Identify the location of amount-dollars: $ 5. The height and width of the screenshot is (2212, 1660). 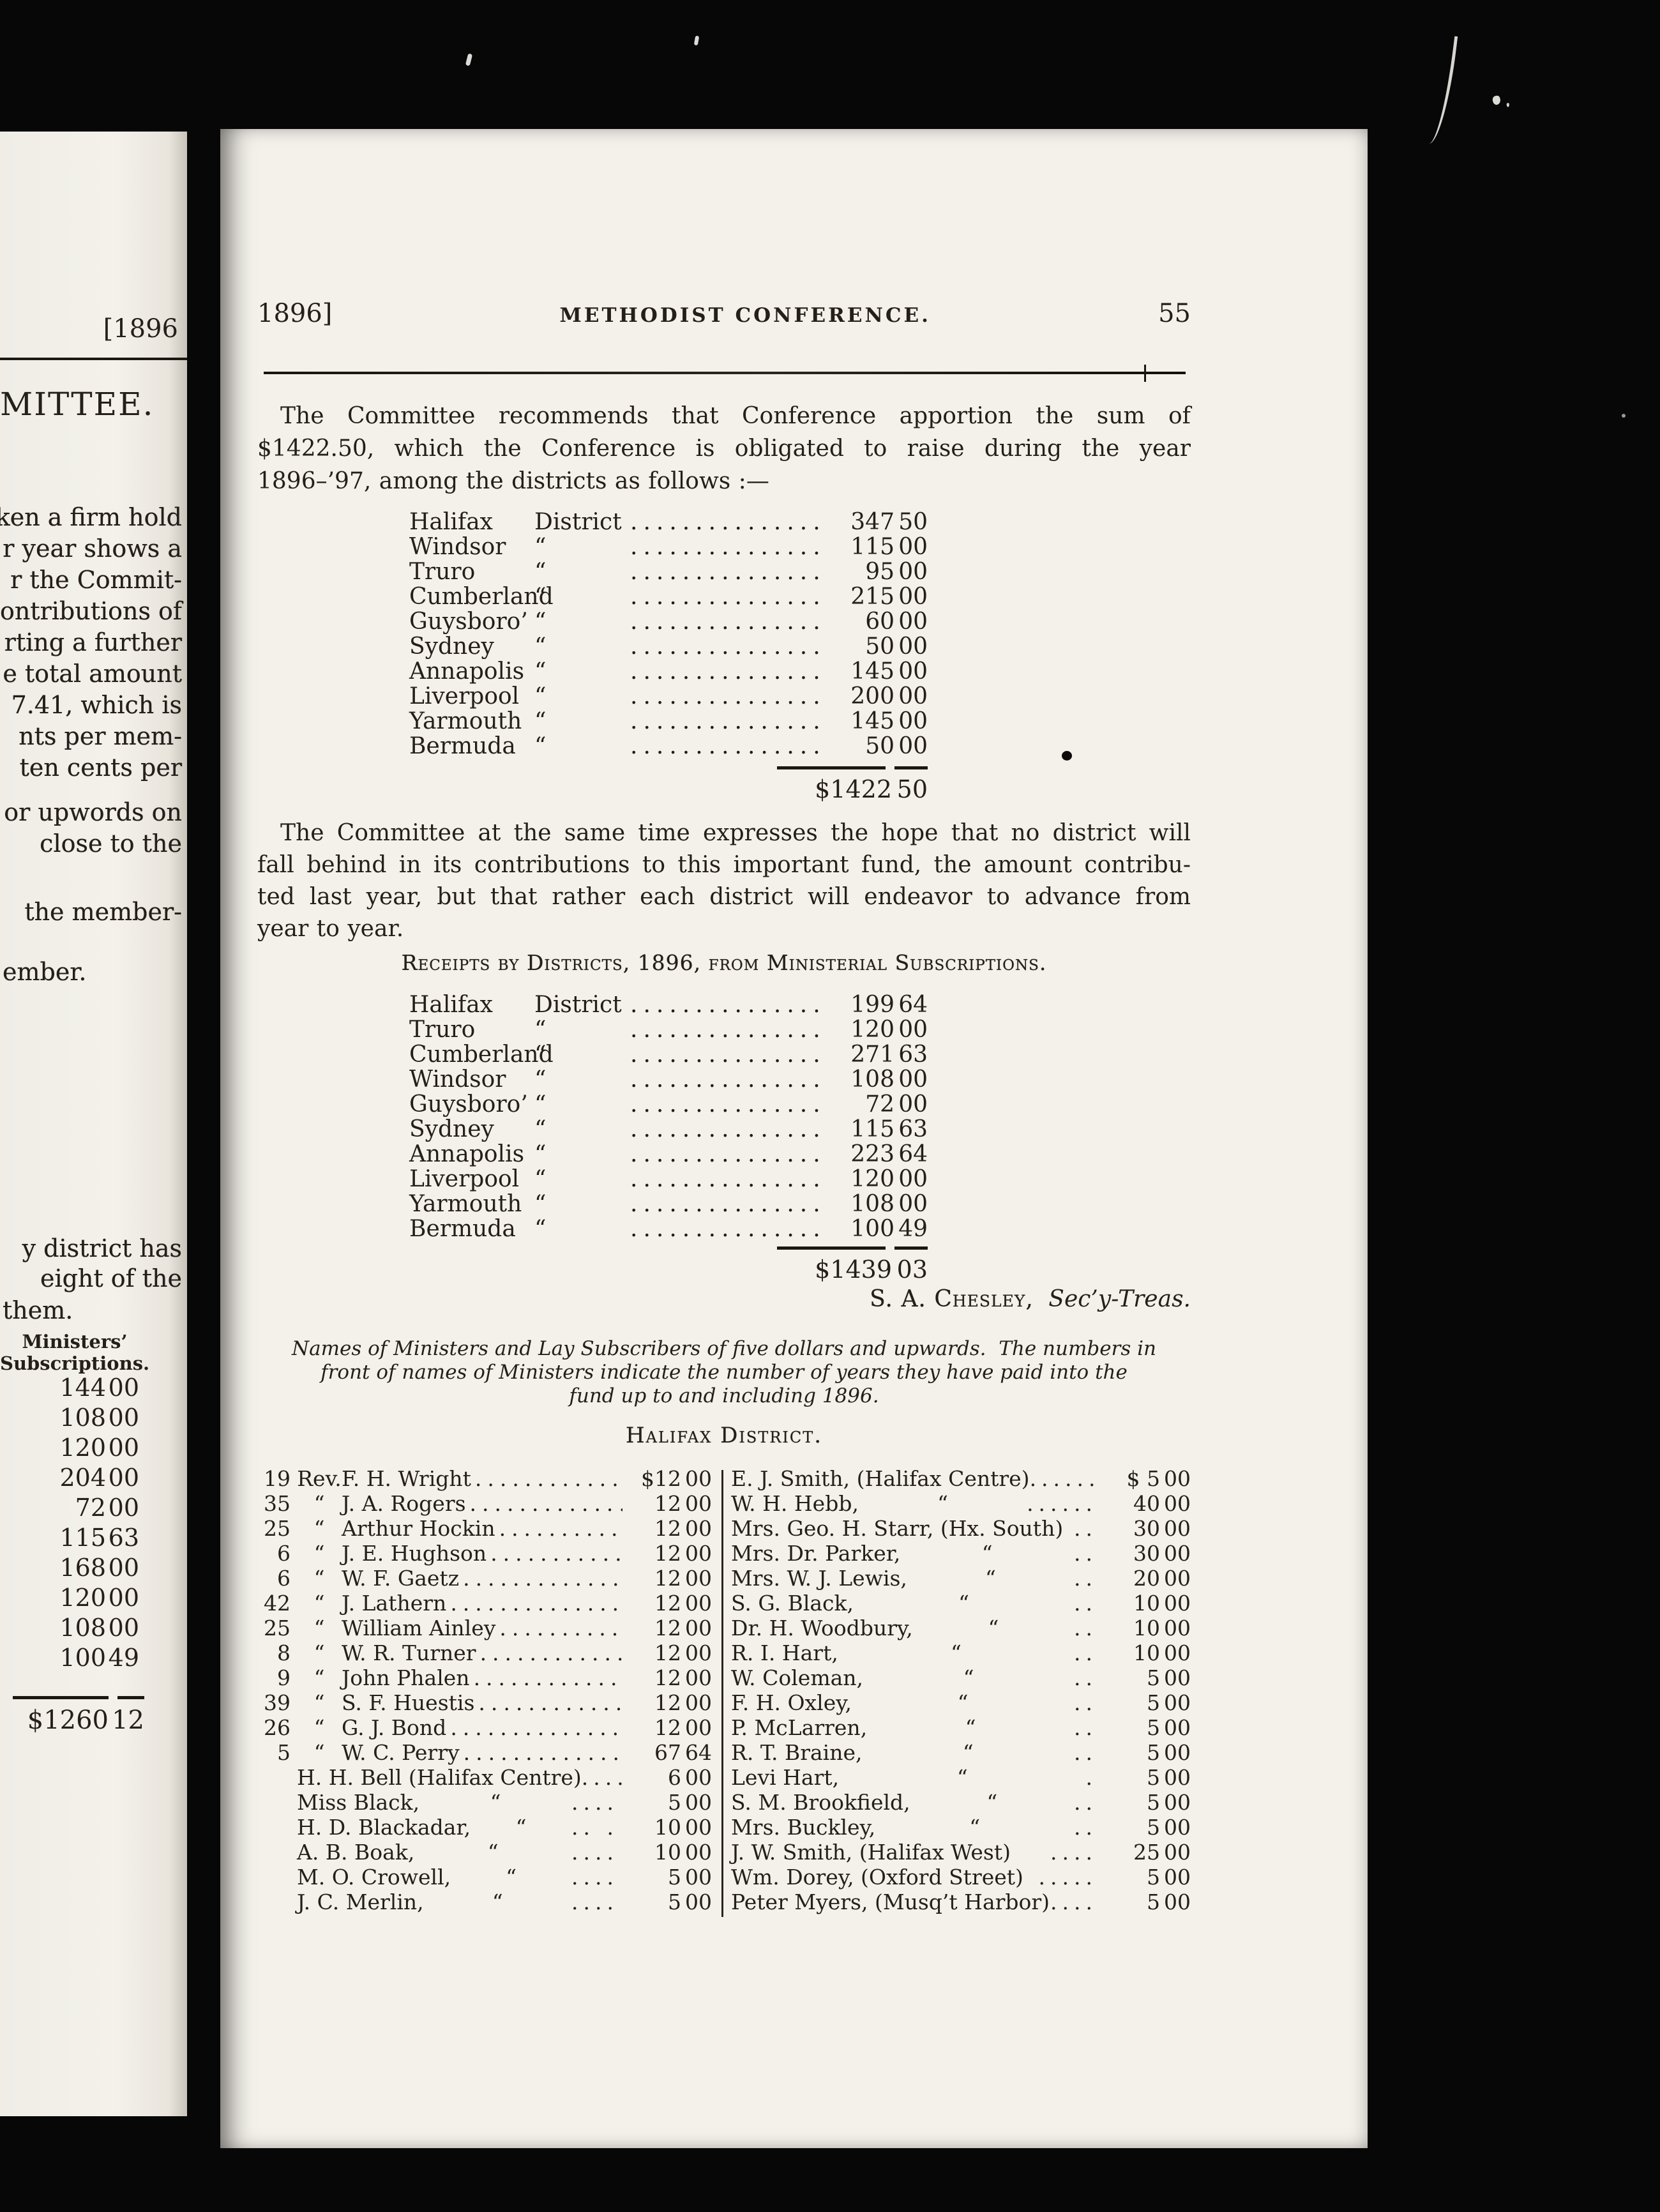
(1143, 1479).